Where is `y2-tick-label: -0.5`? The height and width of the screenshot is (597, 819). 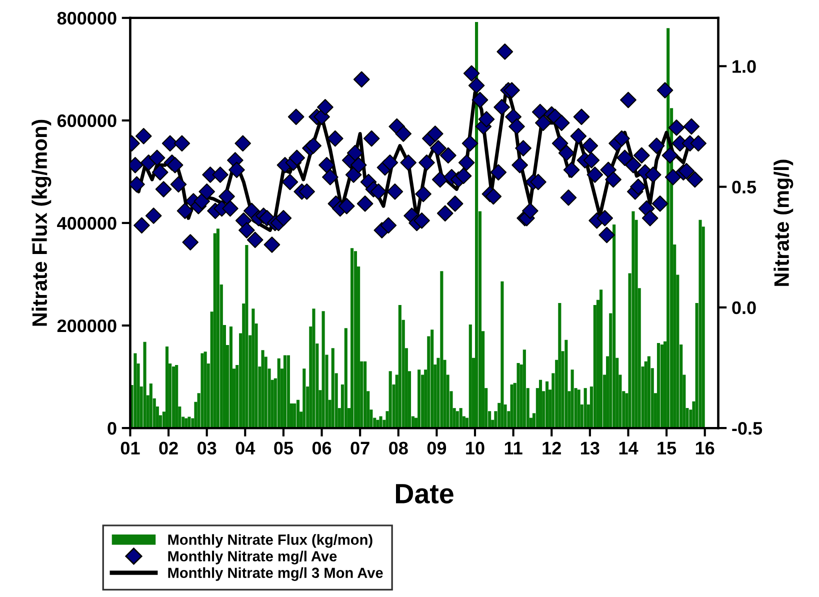
y2-tick-label: -0.5 is located at coordinates (747, 428).